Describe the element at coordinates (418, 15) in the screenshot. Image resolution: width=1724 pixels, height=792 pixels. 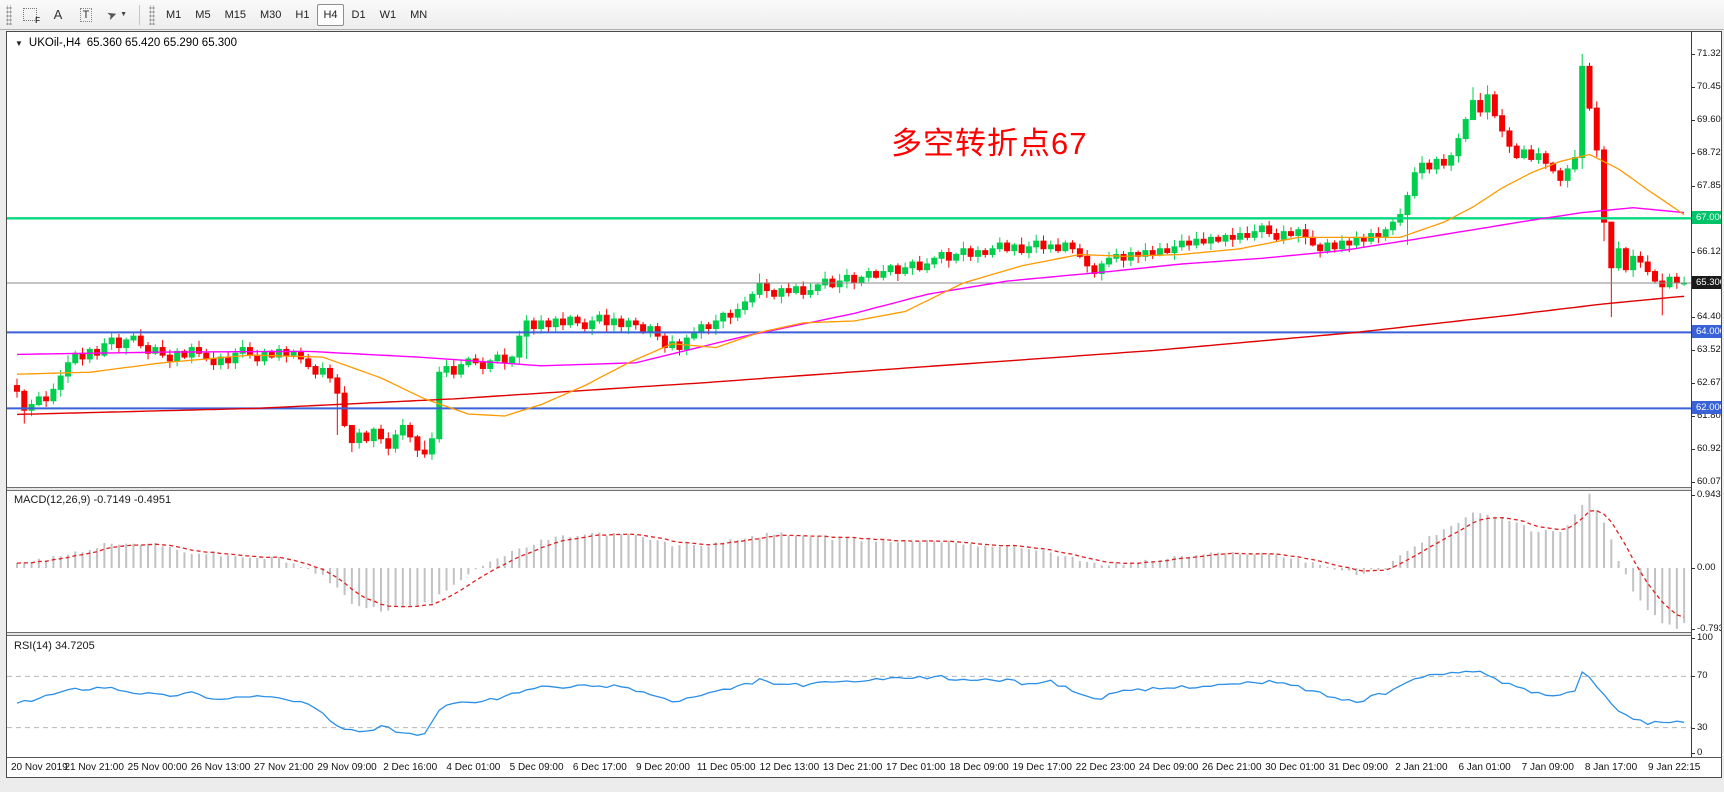
I see `timeframe-button-MN: MN` at that location.